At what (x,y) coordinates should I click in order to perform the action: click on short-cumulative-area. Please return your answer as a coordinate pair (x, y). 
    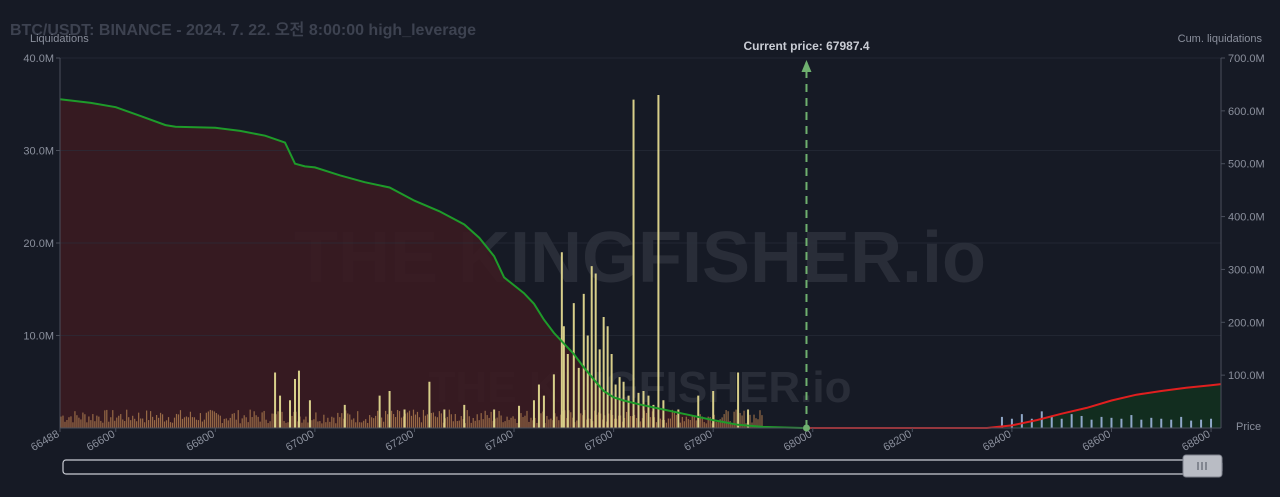
    Looking at the image, I should click on (1014, 406).